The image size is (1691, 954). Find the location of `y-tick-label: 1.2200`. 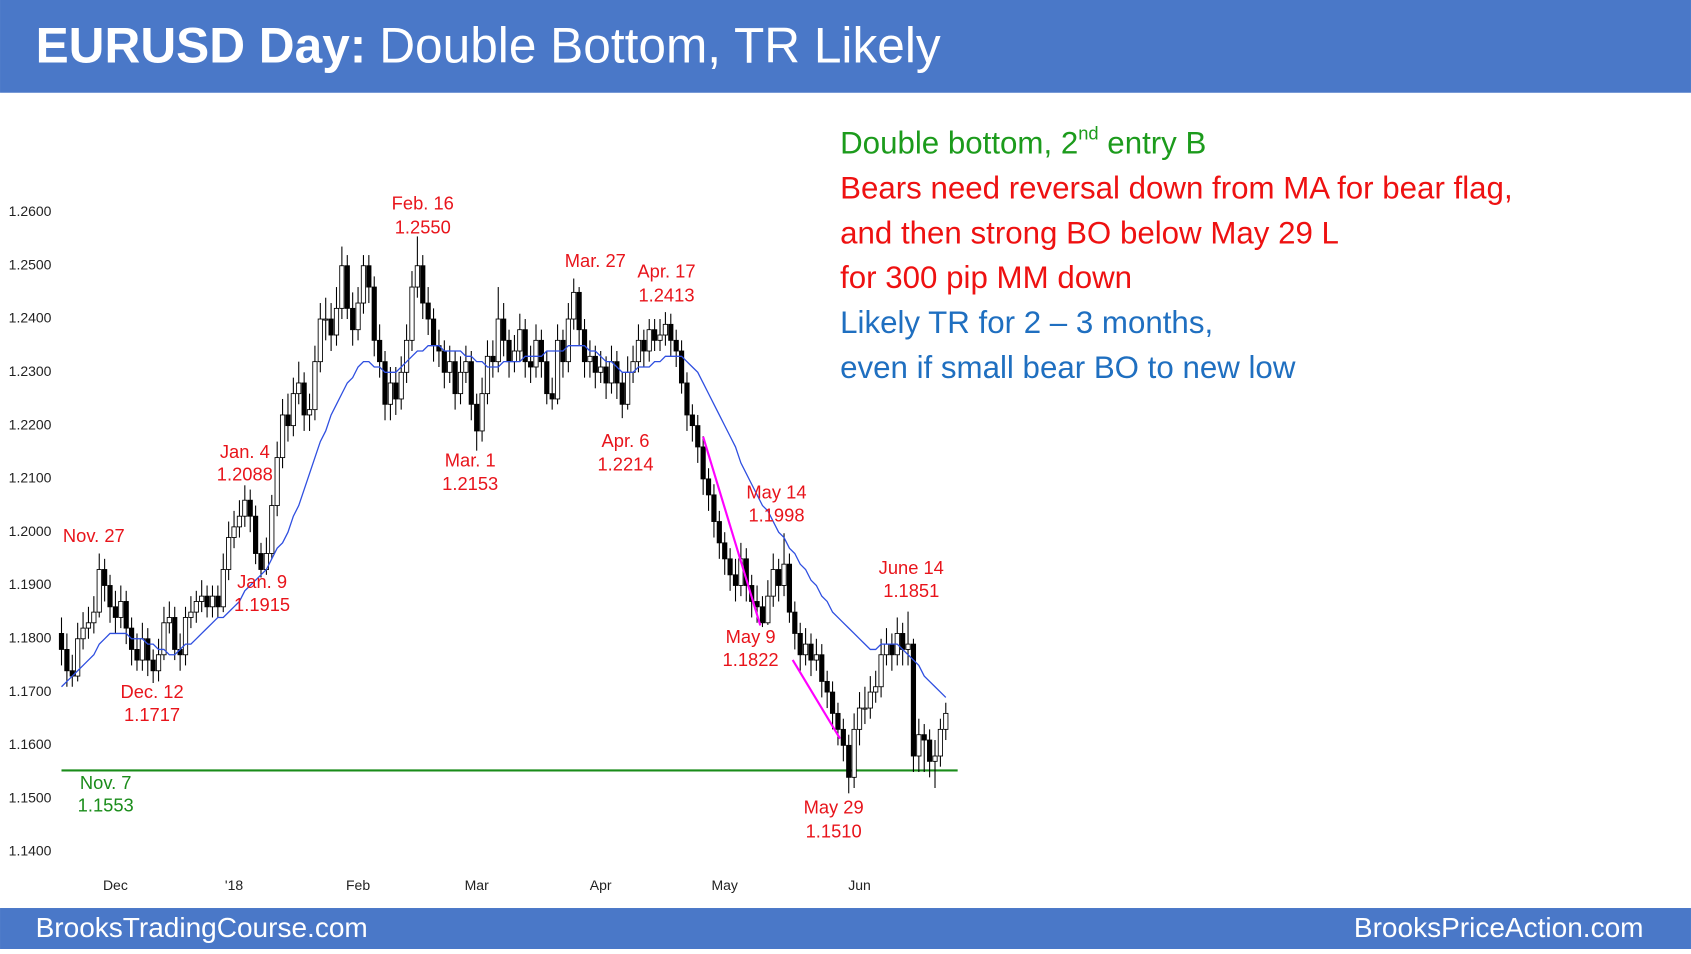

y-tick-label: 1.2200 is located at coordinates (30, 424).